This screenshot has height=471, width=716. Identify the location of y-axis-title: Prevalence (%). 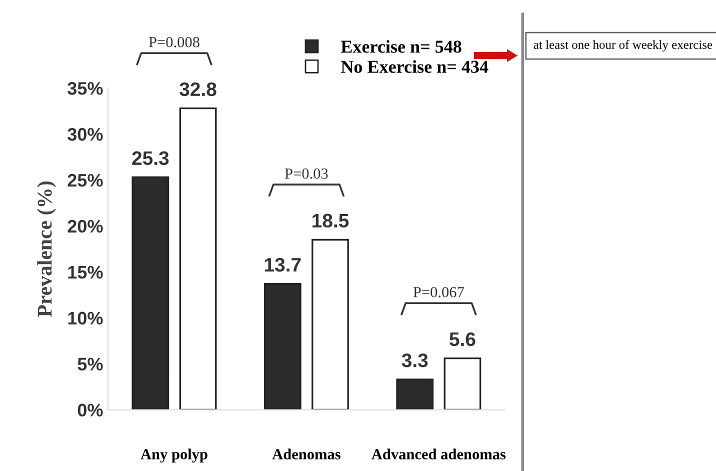
(46, 249).